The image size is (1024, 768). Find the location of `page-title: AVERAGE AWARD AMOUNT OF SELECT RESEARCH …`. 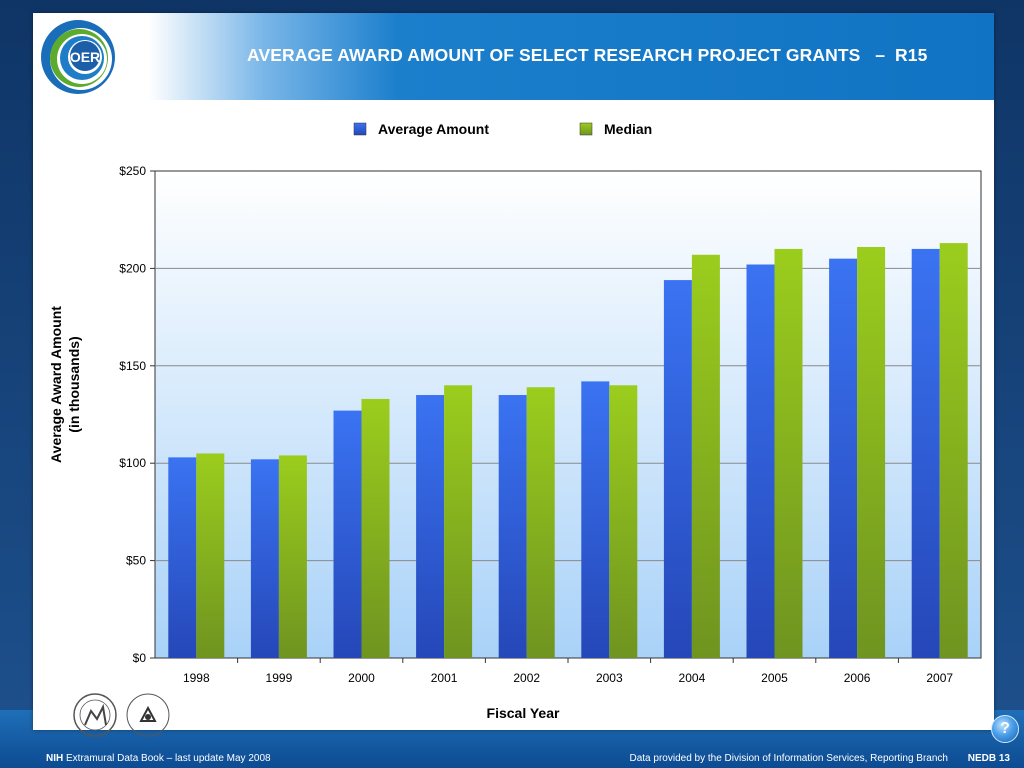

page-title: AVERAGE AWARD AMOUNT OF SELECT RESEARCH … is located at coordinates (587, 55).